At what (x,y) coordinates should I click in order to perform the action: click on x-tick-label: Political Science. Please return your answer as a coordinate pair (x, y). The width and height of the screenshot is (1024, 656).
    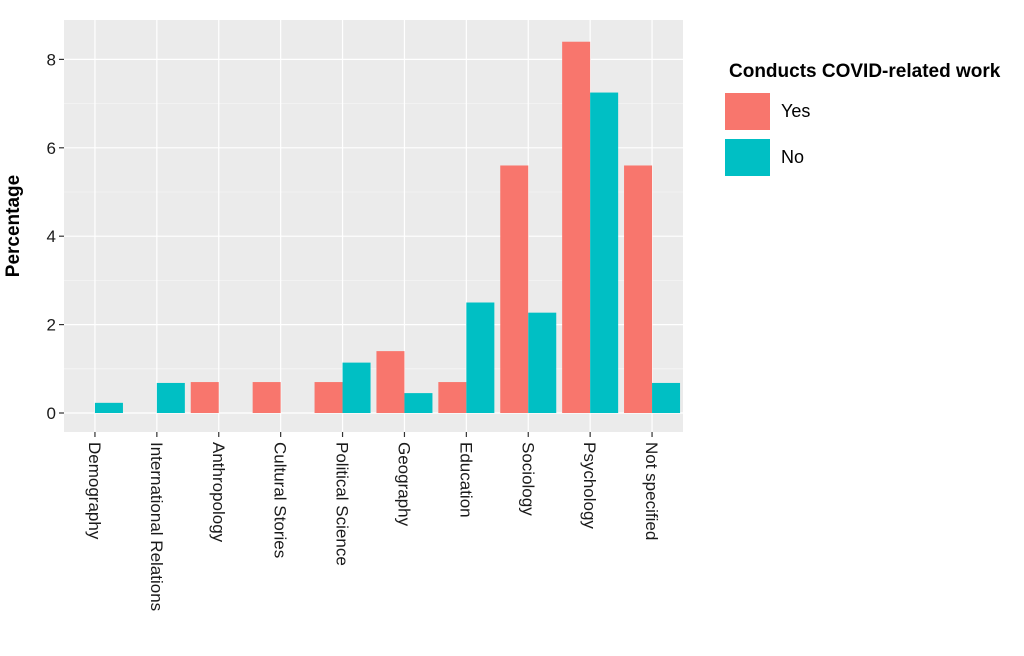
    Looking at the image, I should click on (342, 504).